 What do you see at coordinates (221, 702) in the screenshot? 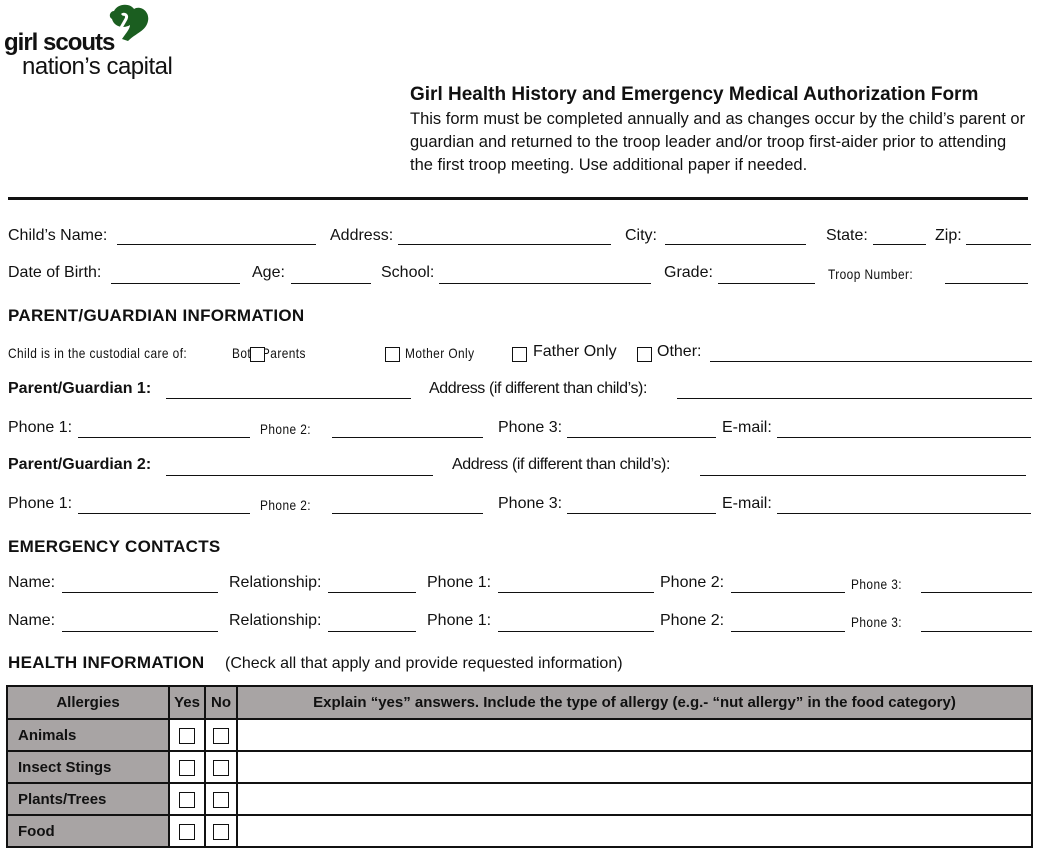
I see `col-no: No` at bounding box center [221, 702].